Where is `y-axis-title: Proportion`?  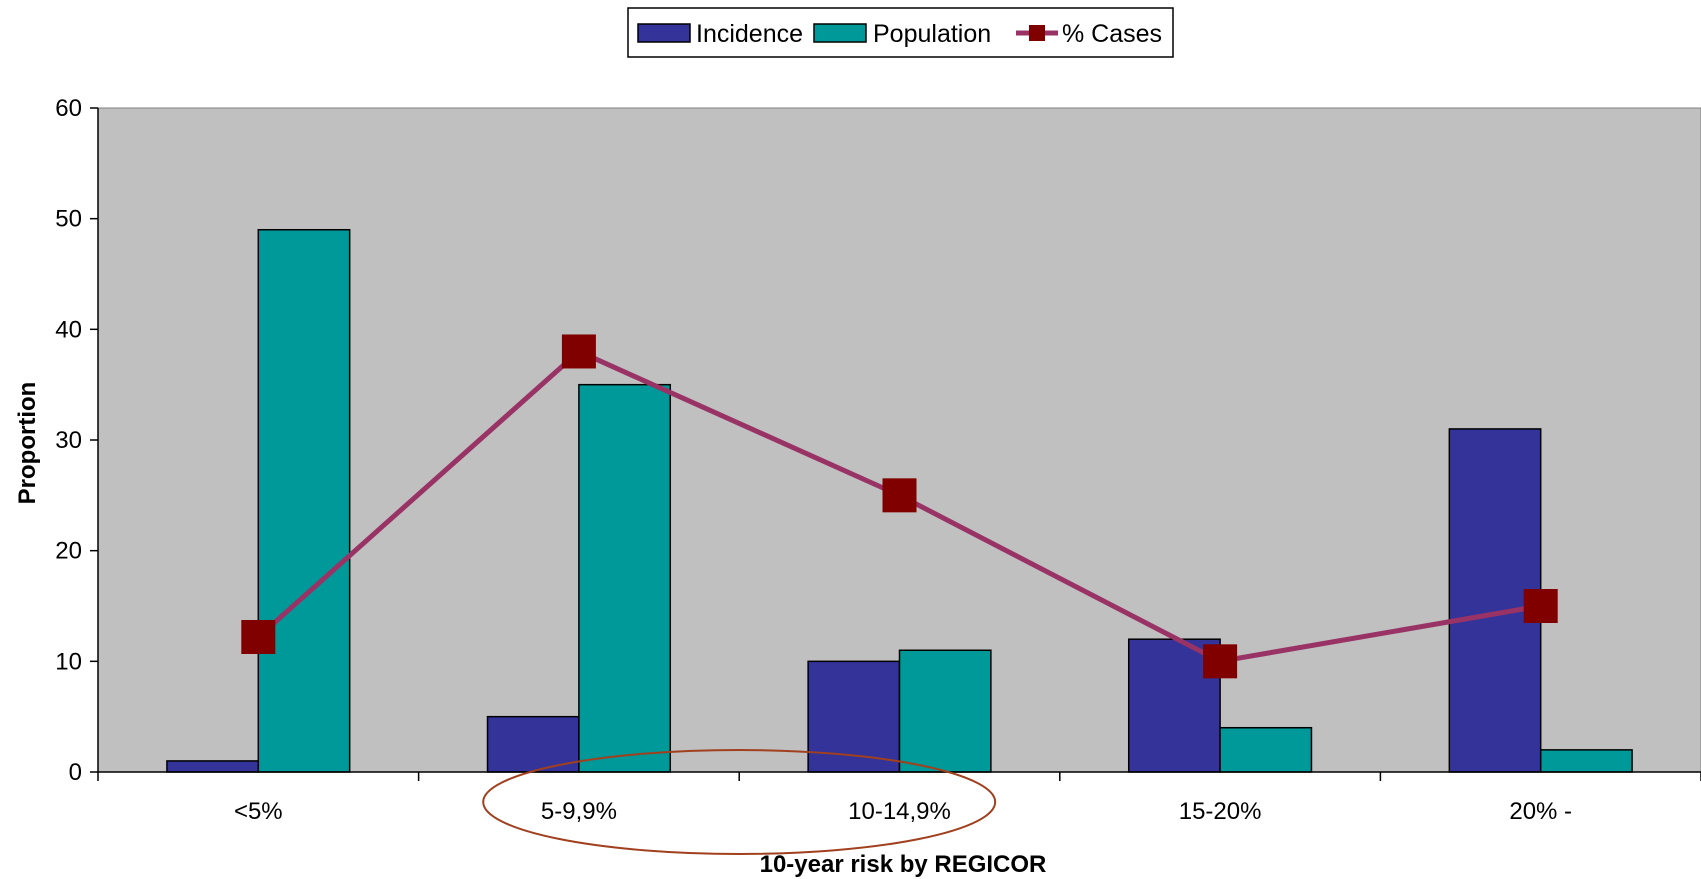 y-axis-title: Proportion is located at coordinates (27, 443).